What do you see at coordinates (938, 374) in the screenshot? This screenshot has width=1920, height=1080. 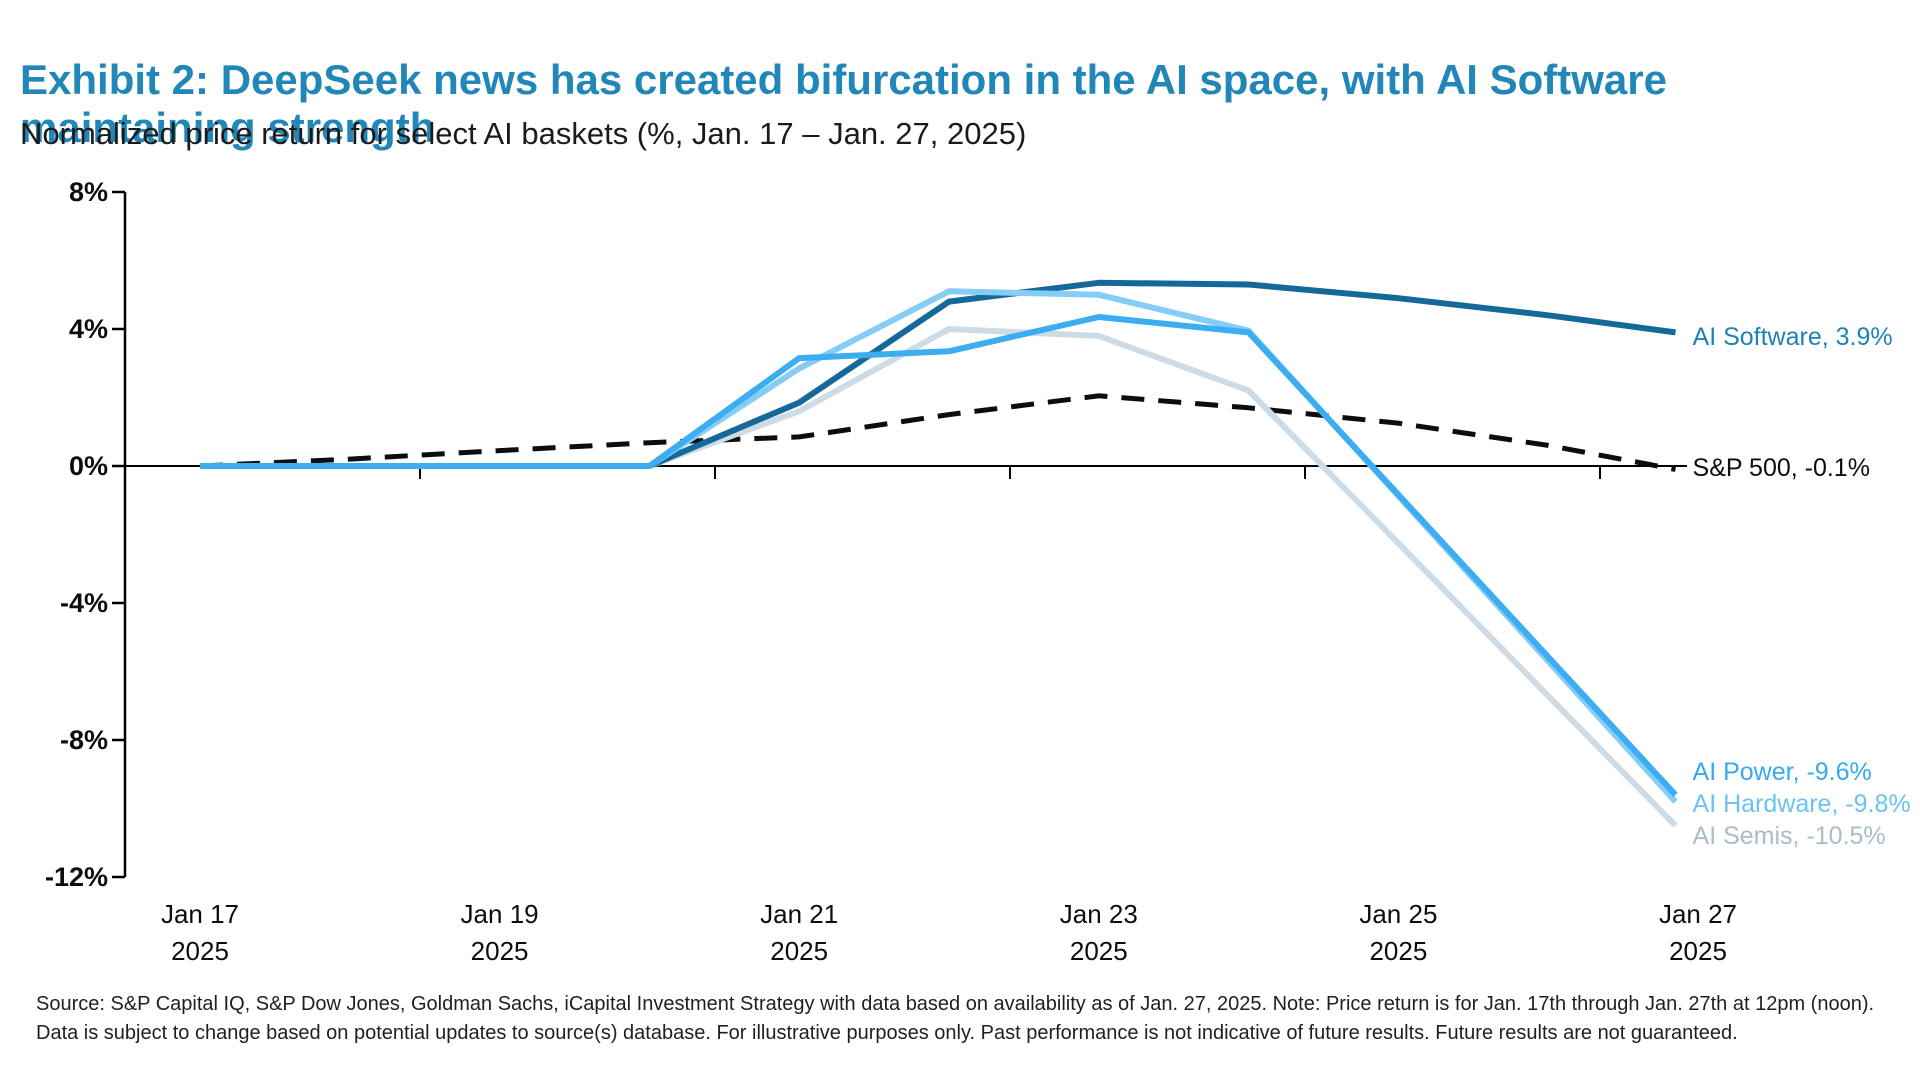 I see `series-line-ai-software` at bounding box center [938, 374].